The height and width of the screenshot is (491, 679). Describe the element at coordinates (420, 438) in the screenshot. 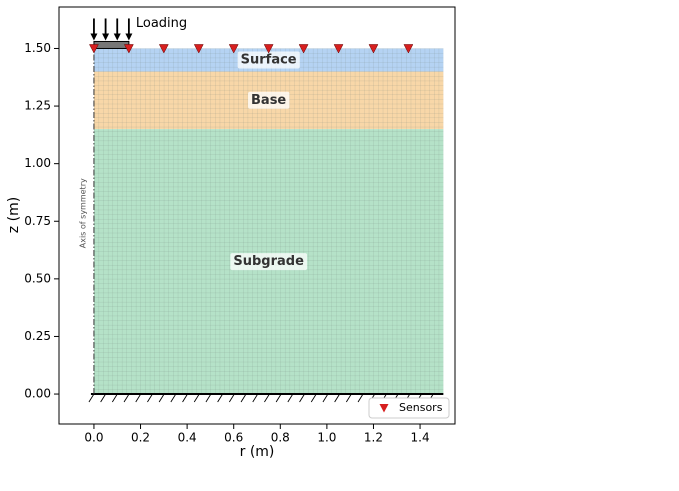

I see `x-tick-label: 1.4` at that location.